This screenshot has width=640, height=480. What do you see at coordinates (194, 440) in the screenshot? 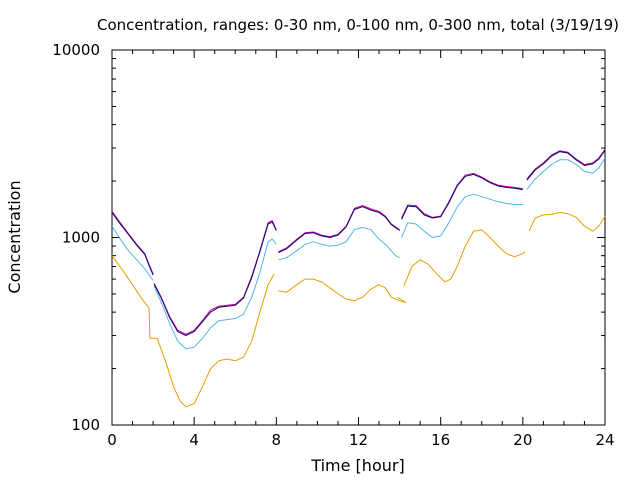
I see `x-tick-label: 4` at bounding box center [194, 440].